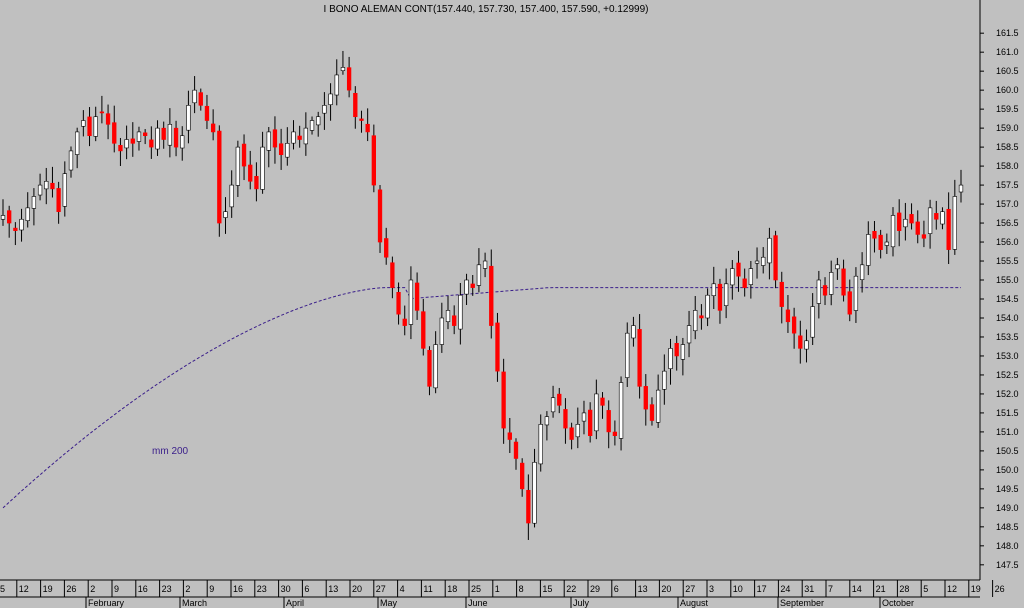 Image resolution: width=1024 pixels, height=608 pixels. Describe the element at coordinates (762, 589) in the screenshot. I see `day-label: 17` at that location.